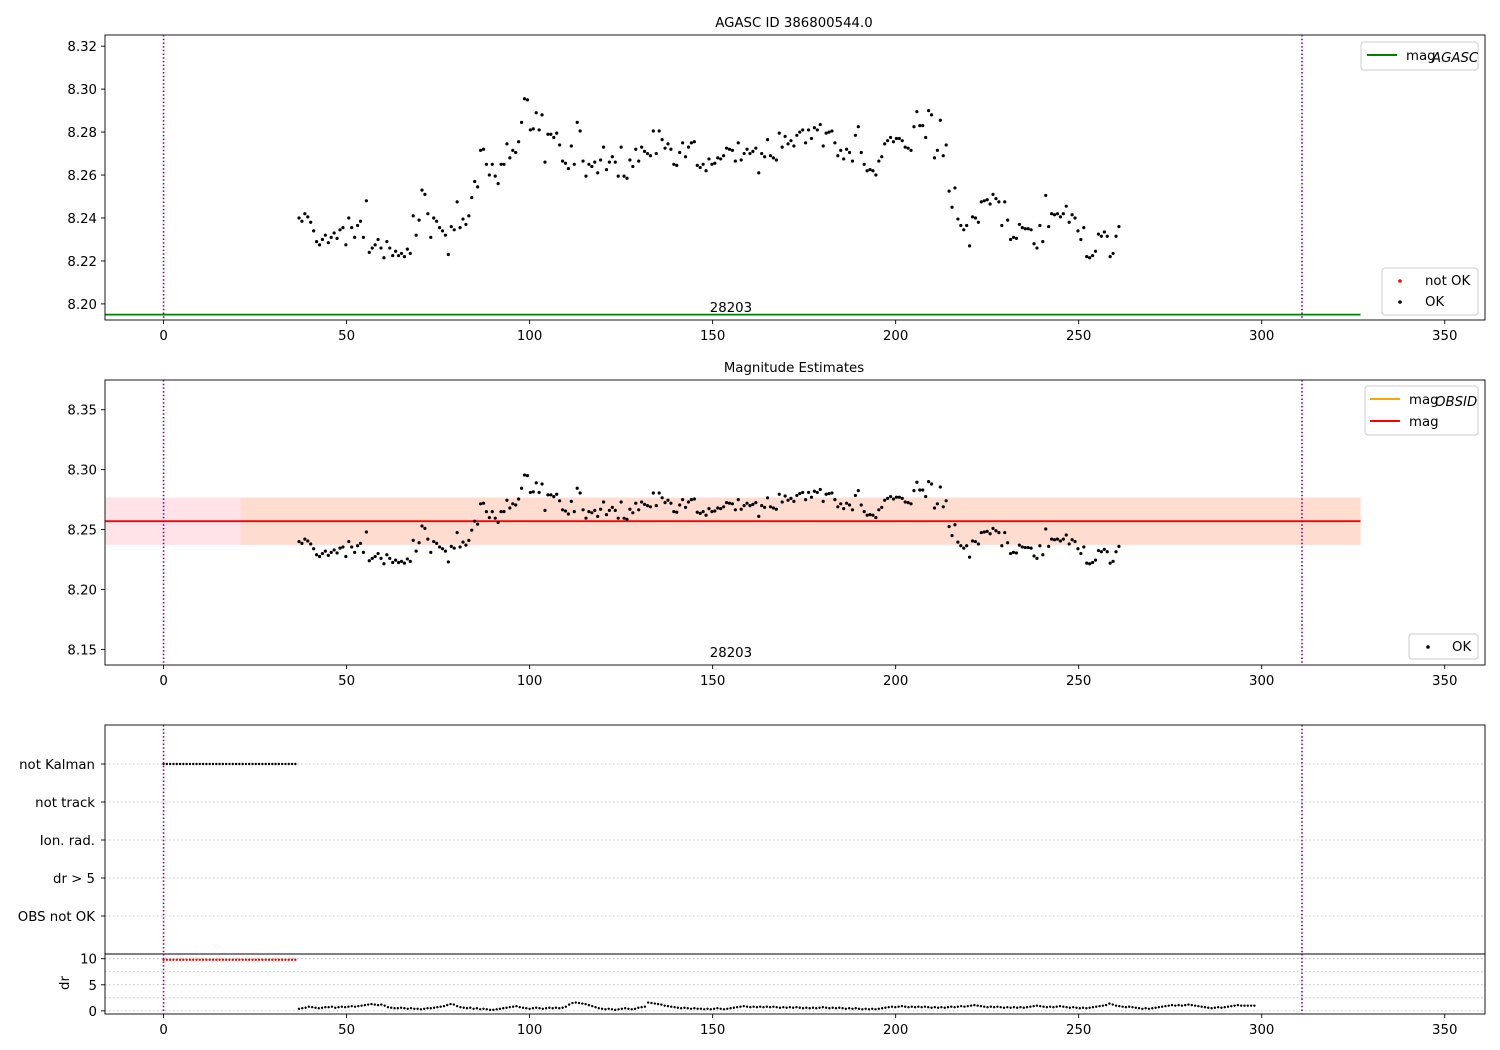 This screenshot has height=1050, width=1500. What do you see at coordinates (1461, 647) in the screenshot?
I see `legend-ok-label-panel2: OK` at bounding box center [1461, 647].